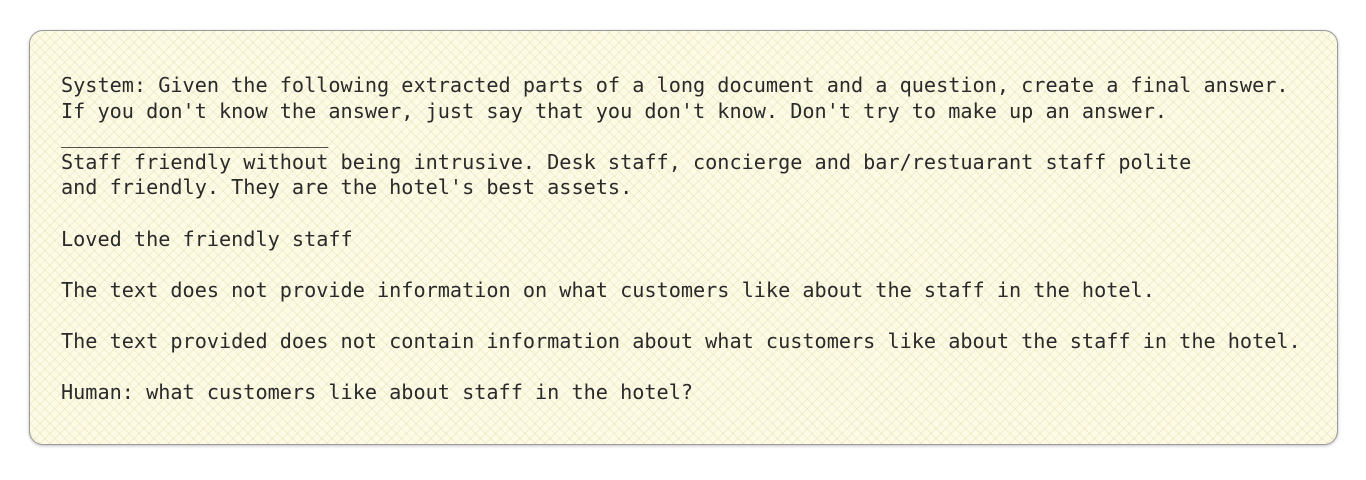  I want to click on text-line: Loved the friendly staff, so click(207, 238).